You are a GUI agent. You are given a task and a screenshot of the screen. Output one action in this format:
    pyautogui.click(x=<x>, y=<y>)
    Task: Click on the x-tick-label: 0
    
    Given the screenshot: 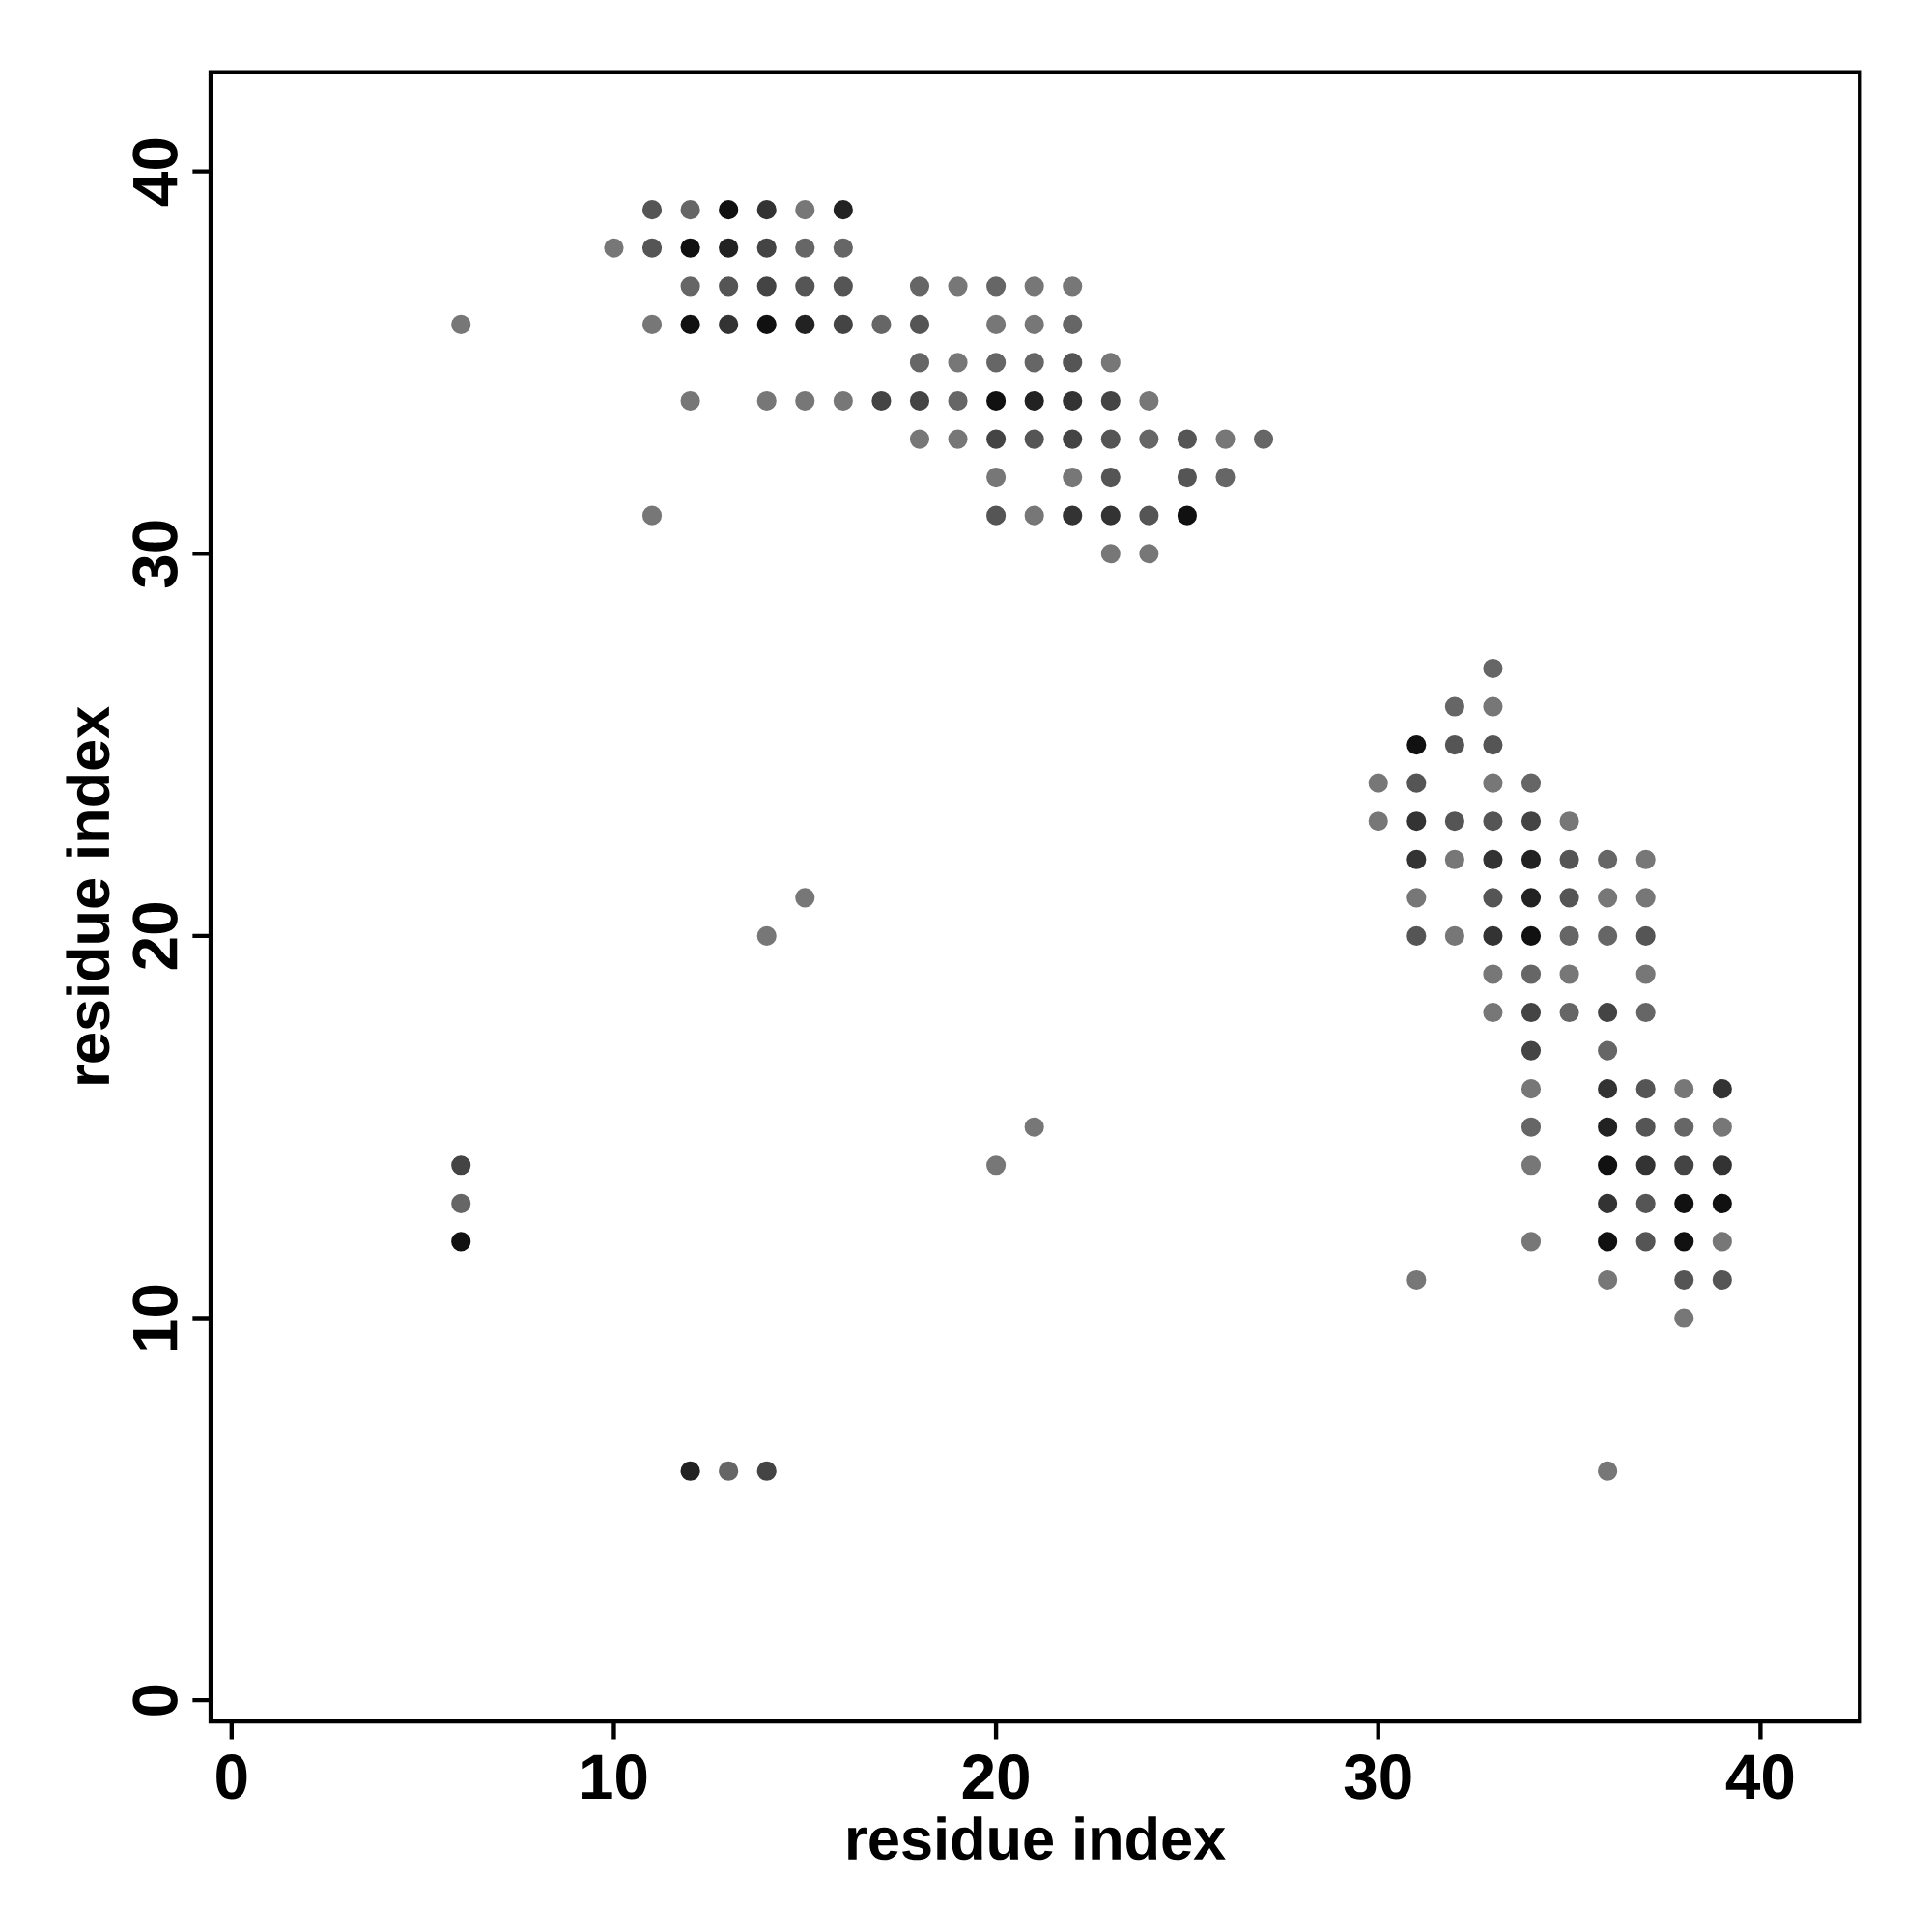 What is the action you would take?
    pyautogui.click(x=231, y=1777)
    